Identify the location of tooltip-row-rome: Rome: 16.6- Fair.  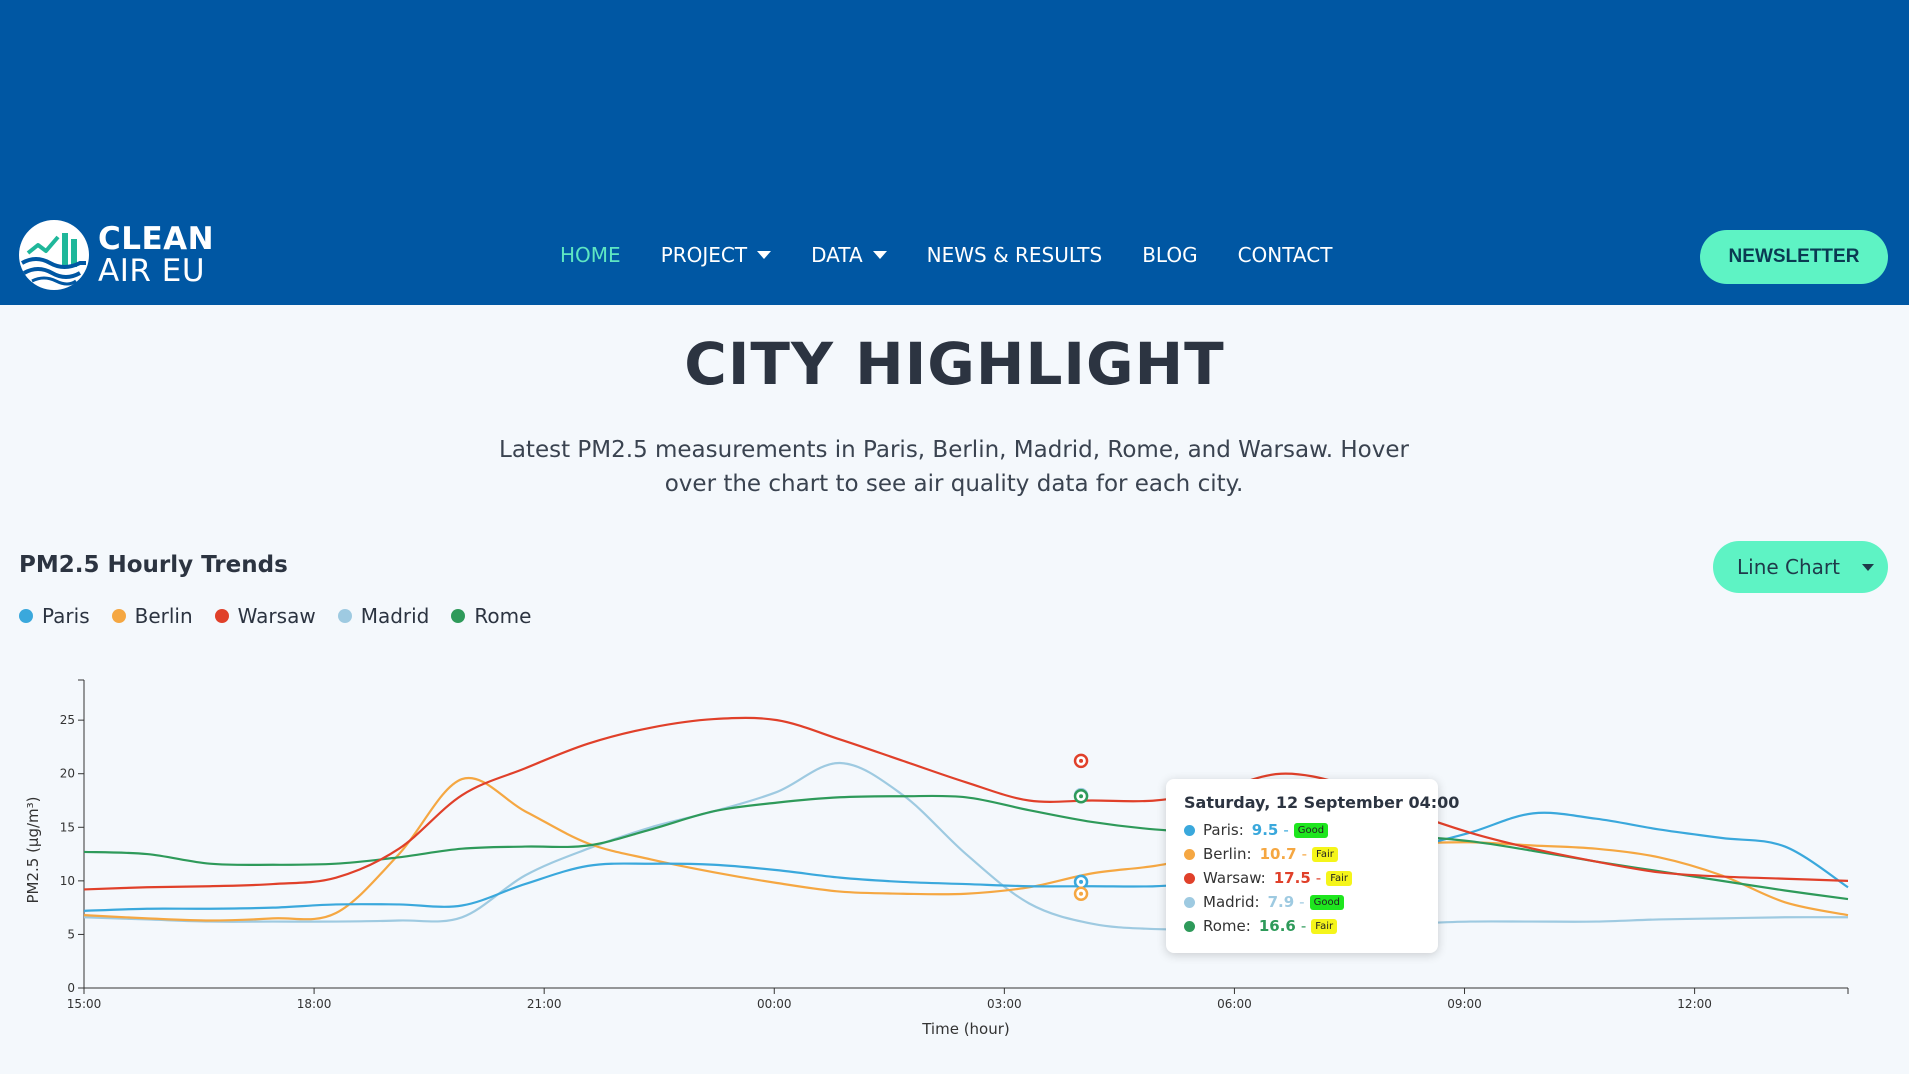
(1302, 926).